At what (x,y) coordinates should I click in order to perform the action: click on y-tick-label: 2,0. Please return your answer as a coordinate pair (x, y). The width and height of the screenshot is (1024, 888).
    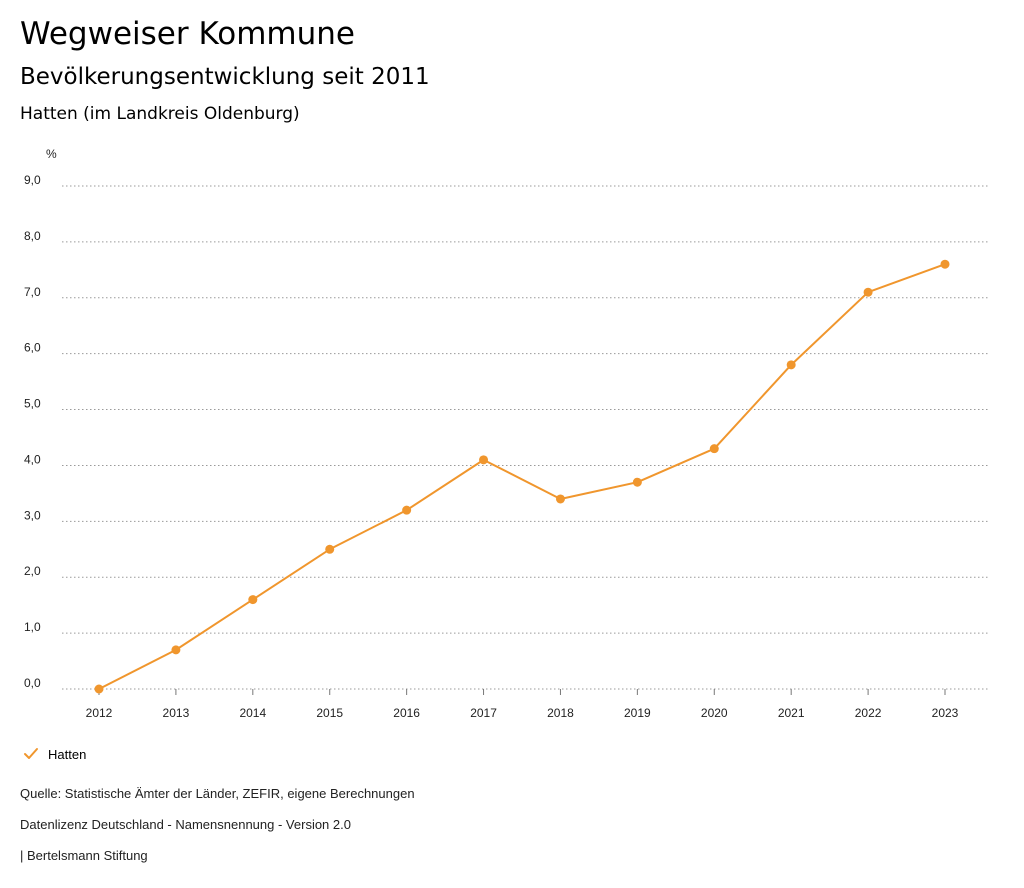
    Looking at the image, I should click on (32, 571).